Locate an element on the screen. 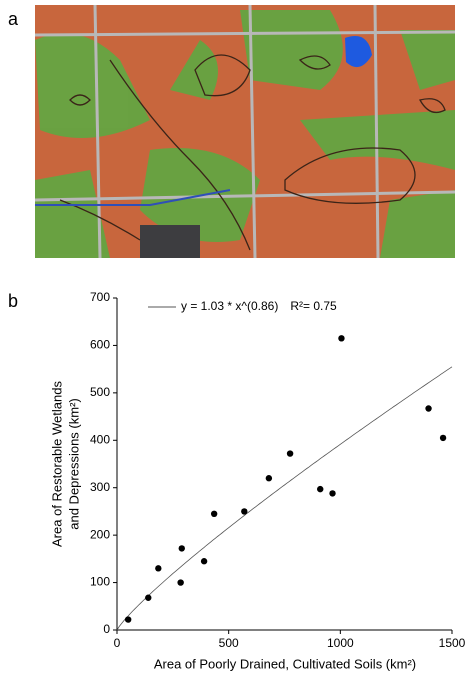  panel-label: a is located at coordinates (13, 19).